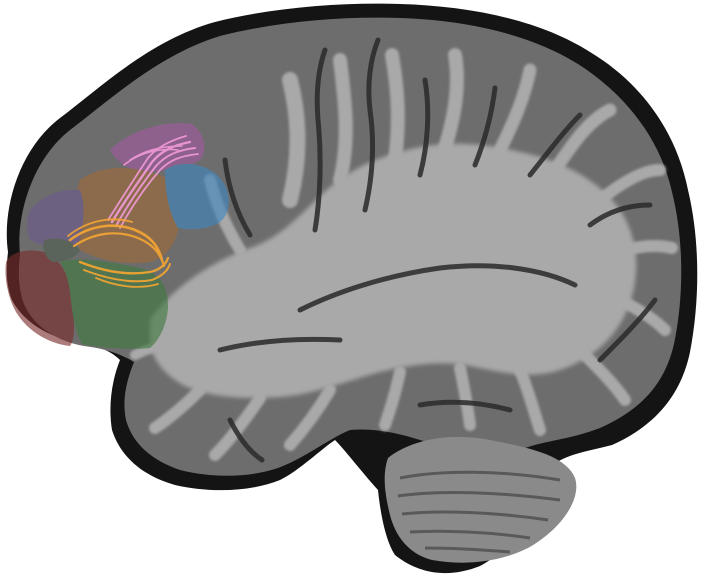 The height and width of the screenshot is (579, 708). What do you see at coordinates (61, 250) in the screenshot?
I see `inferior-frontal-region` at bounding box center [61, 250].